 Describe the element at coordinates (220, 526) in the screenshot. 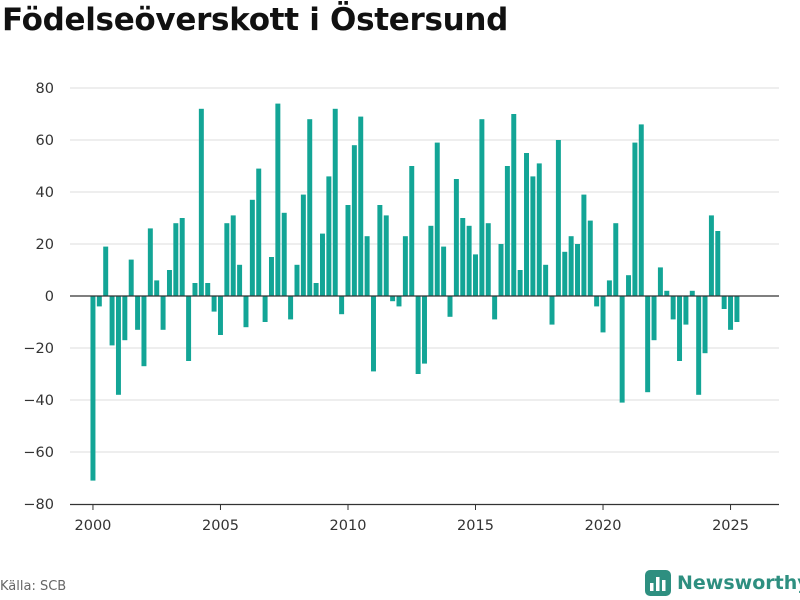

I see `x-tick-label: 2005` at that location.